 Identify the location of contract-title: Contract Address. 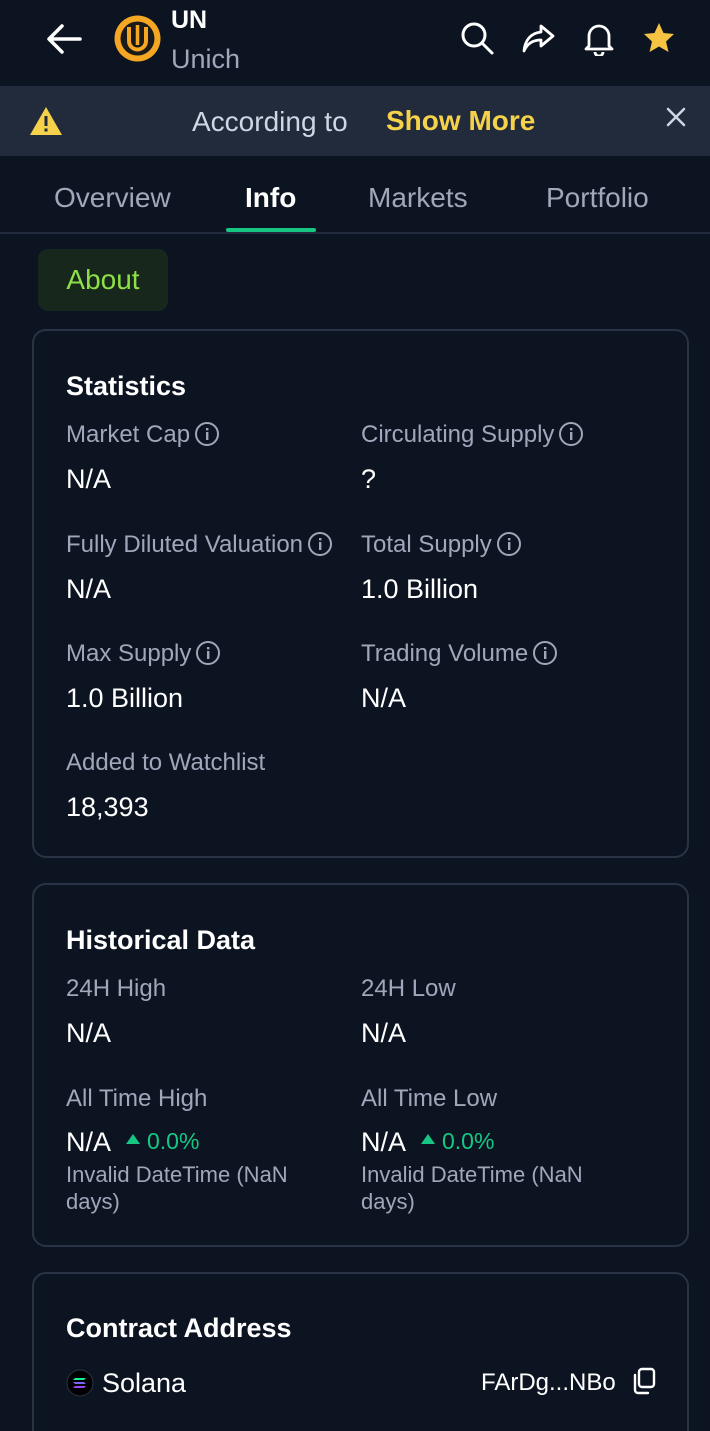
(179, 1328).